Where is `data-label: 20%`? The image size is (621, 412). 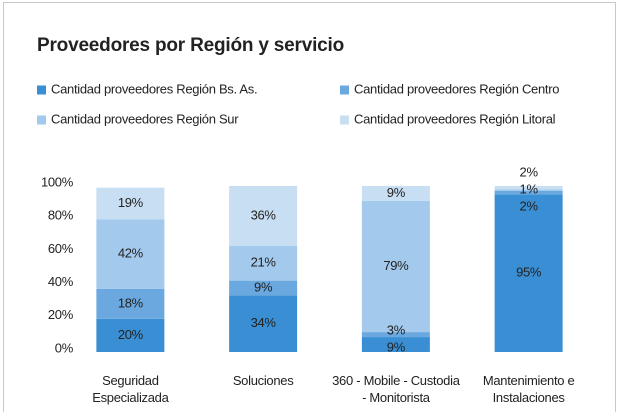 data-label: 20% is located at coordinates (131, 334).